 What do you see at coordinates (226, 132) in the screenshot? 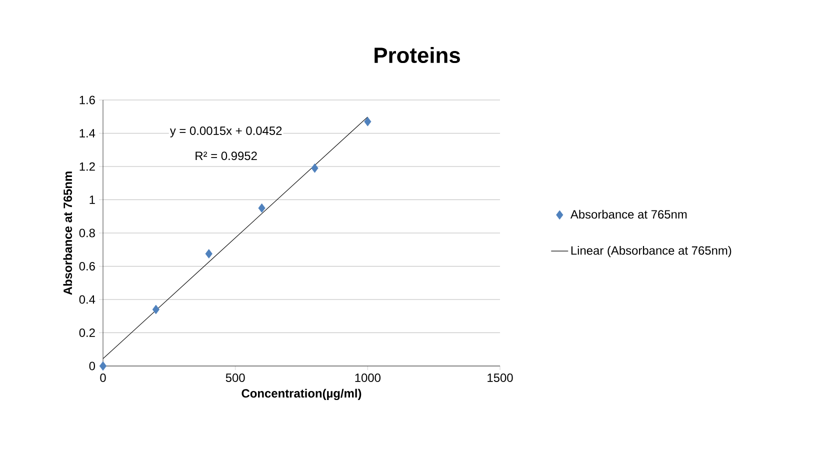
I see `annotation: y = 0.0015x + 0.0452` at bounding box center [226, 132].